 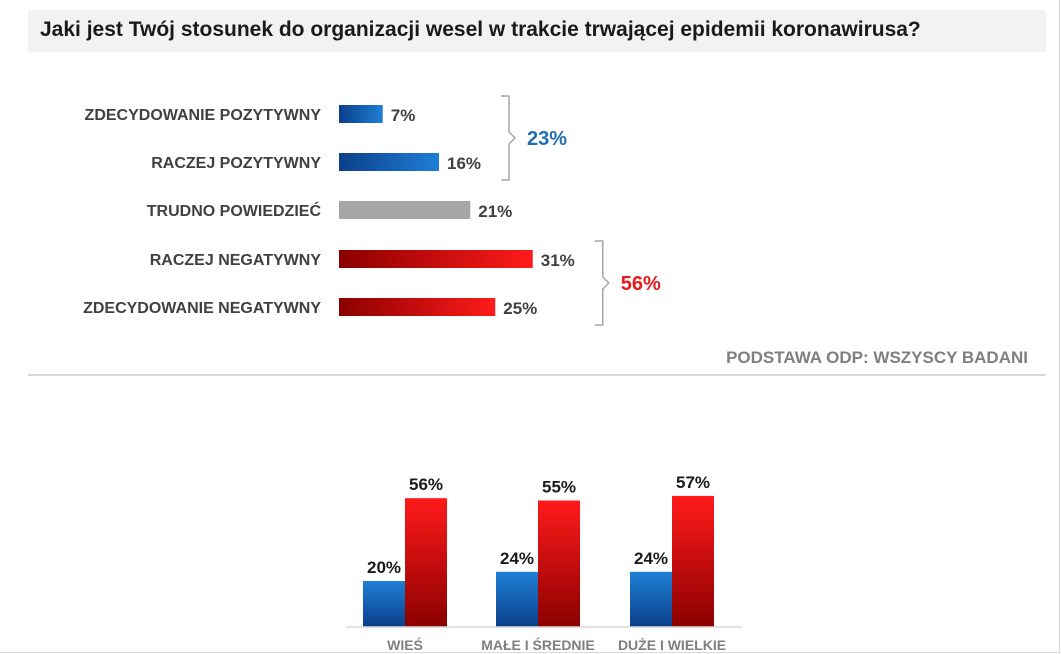 What do you see at coordinates (426, 484) in the screenshot?
I see `value-label: 56%` at bounding box center [426, 484].